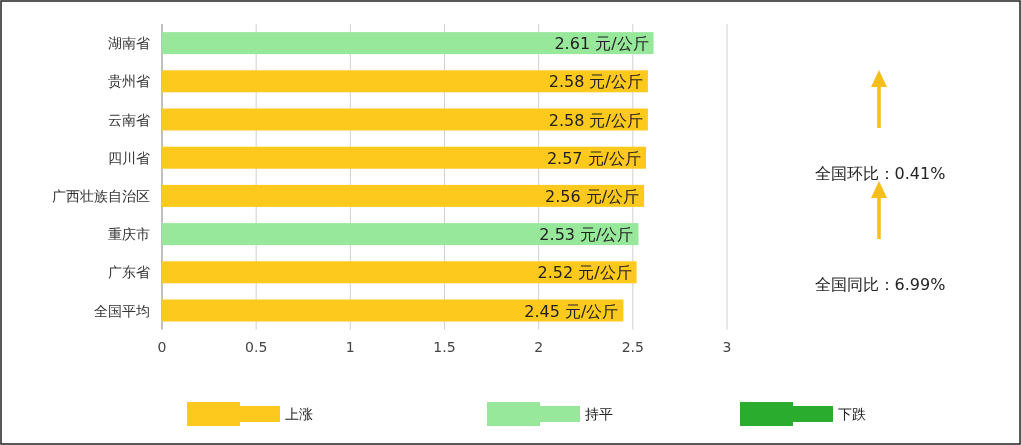 The width and height of the screenshot is (1021, 445). I want to click on y-tick-label: 重庆市, so click(129, 234).